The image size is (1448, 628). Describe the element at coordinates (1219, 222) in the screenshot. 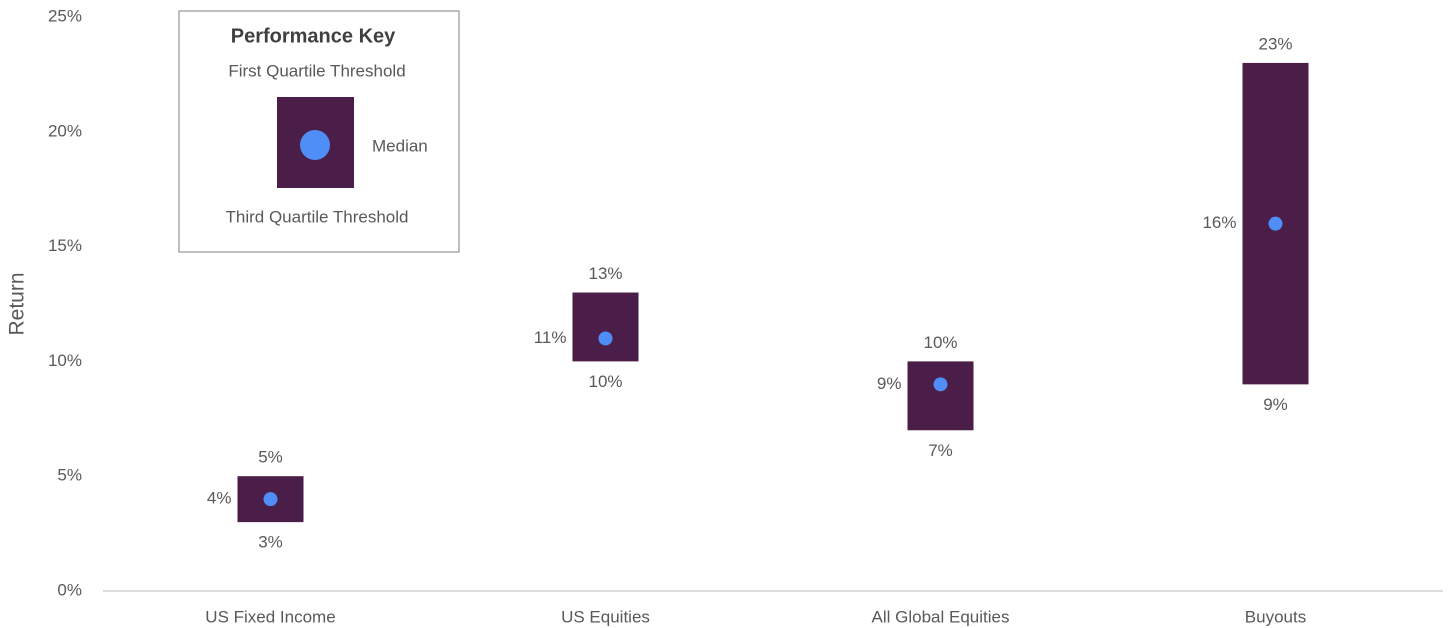

I see `data-label: 16%` at that location.